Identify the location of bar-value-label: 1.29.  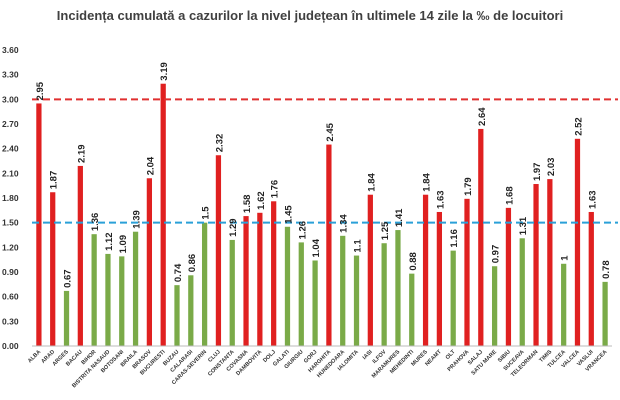
(233, 227).